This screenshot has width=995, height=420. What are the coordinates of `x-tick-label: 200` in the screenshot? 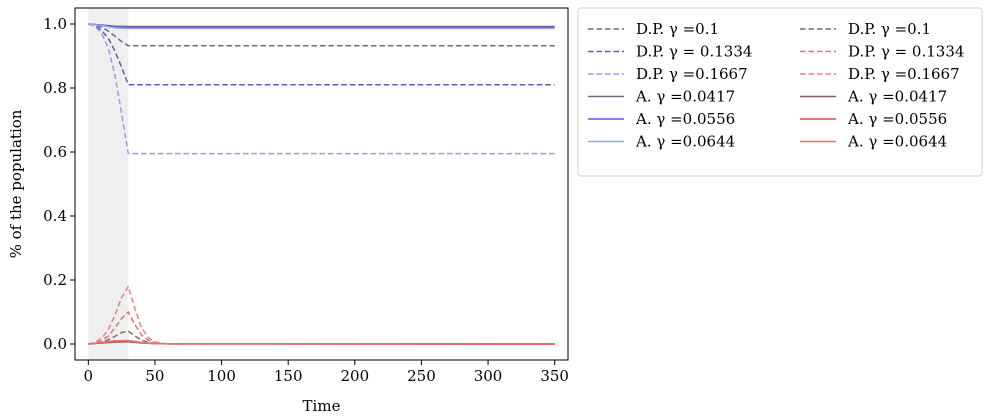 It's located at (354, 376).